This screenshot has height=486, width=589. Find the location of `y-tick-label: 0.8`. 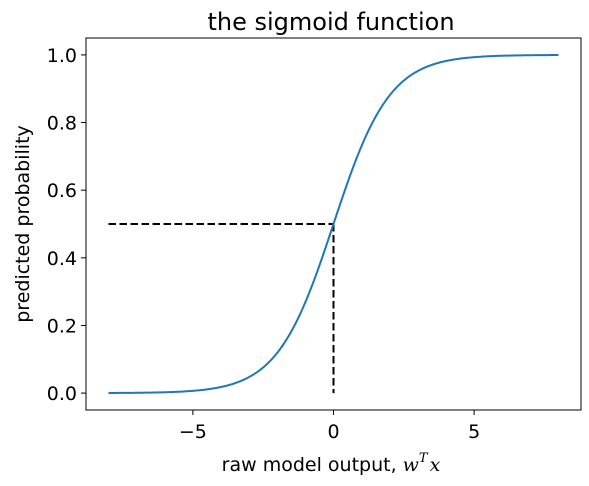

y-tick-label: 0.8 is located at coordinates (62, 124).